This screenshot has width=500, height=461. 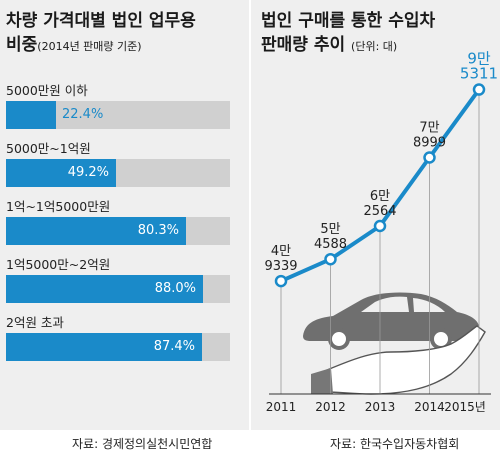 What do you see at coordinates (280, 266) in the screenshot?
I see `data-label-bottom: 9339` at bounding box center [280, 266].